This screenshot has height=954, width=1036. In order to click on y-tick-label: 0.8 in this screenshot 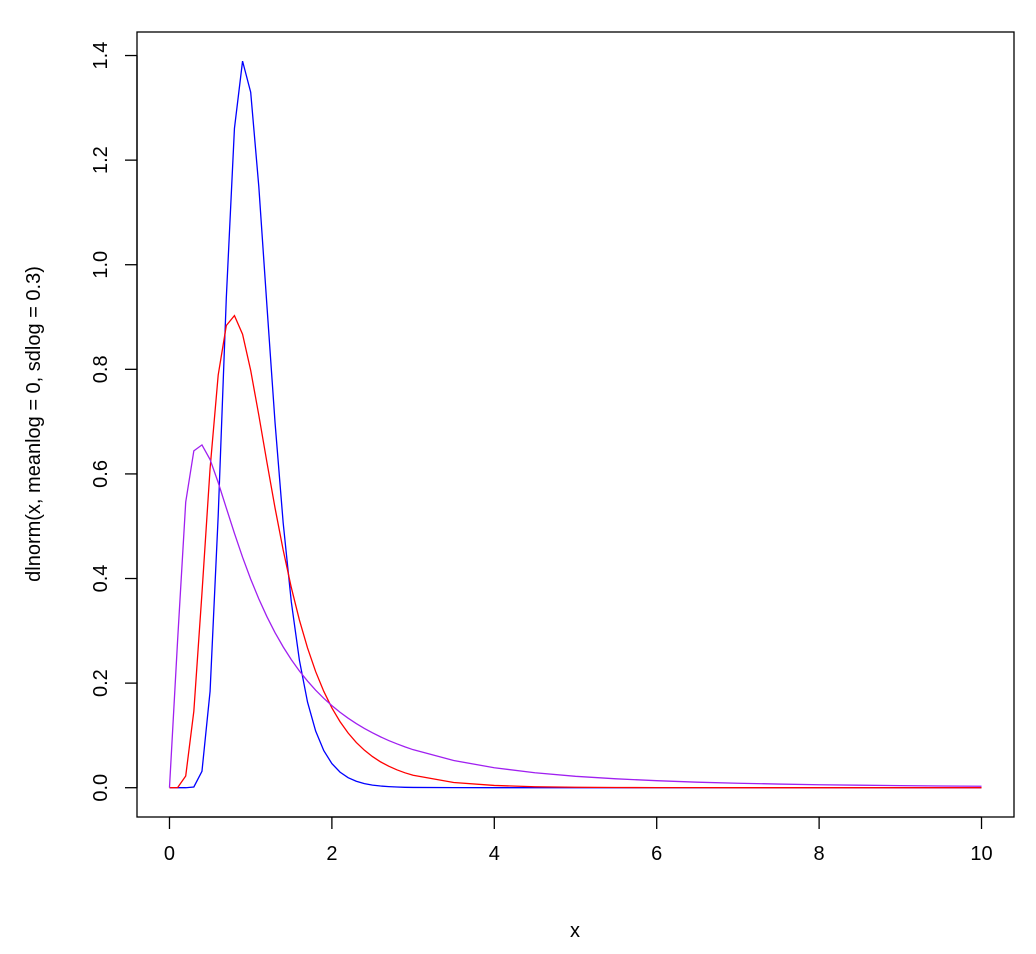, I will do `click(101, 369)`.